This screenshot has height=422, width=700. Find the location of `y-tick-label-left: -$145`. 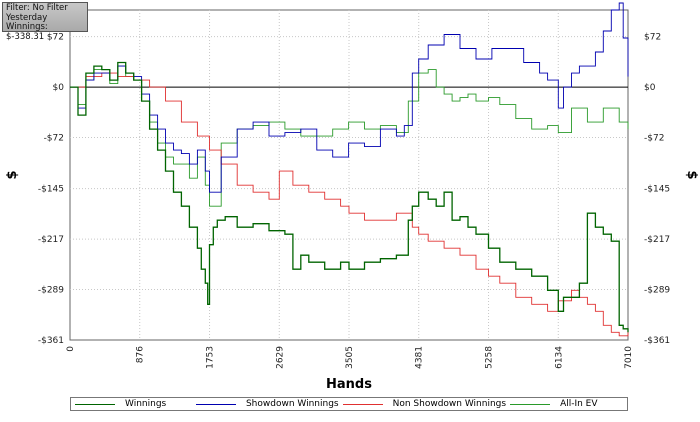

y-tick-label-left: -$145 is located at coordinates (51, 190).